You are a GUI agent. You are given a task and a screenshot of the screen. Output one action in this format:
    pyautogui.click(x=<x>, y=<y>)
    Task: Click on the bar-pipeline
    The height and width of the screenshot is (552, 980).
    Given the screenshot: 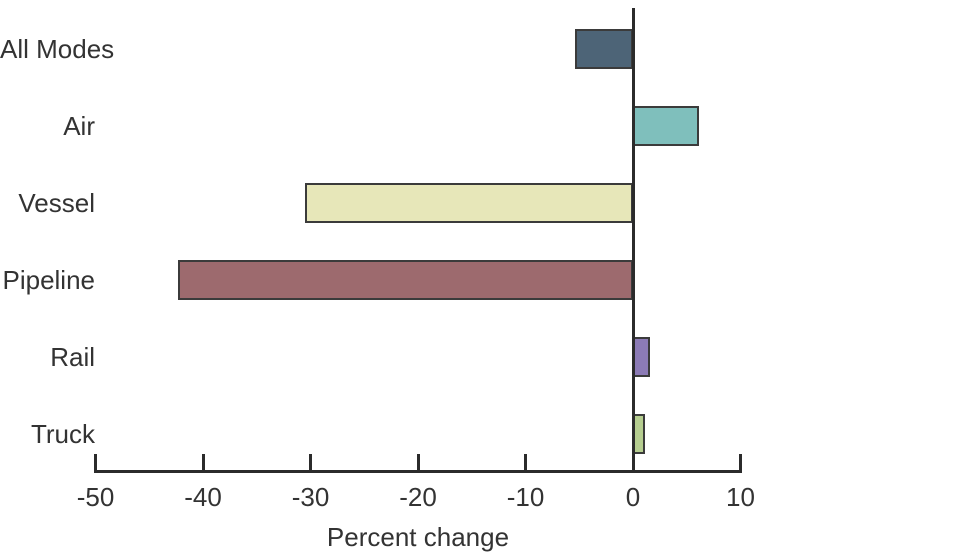 What is the action you would take?
    pyautogui.click(x=405, y=280)
    